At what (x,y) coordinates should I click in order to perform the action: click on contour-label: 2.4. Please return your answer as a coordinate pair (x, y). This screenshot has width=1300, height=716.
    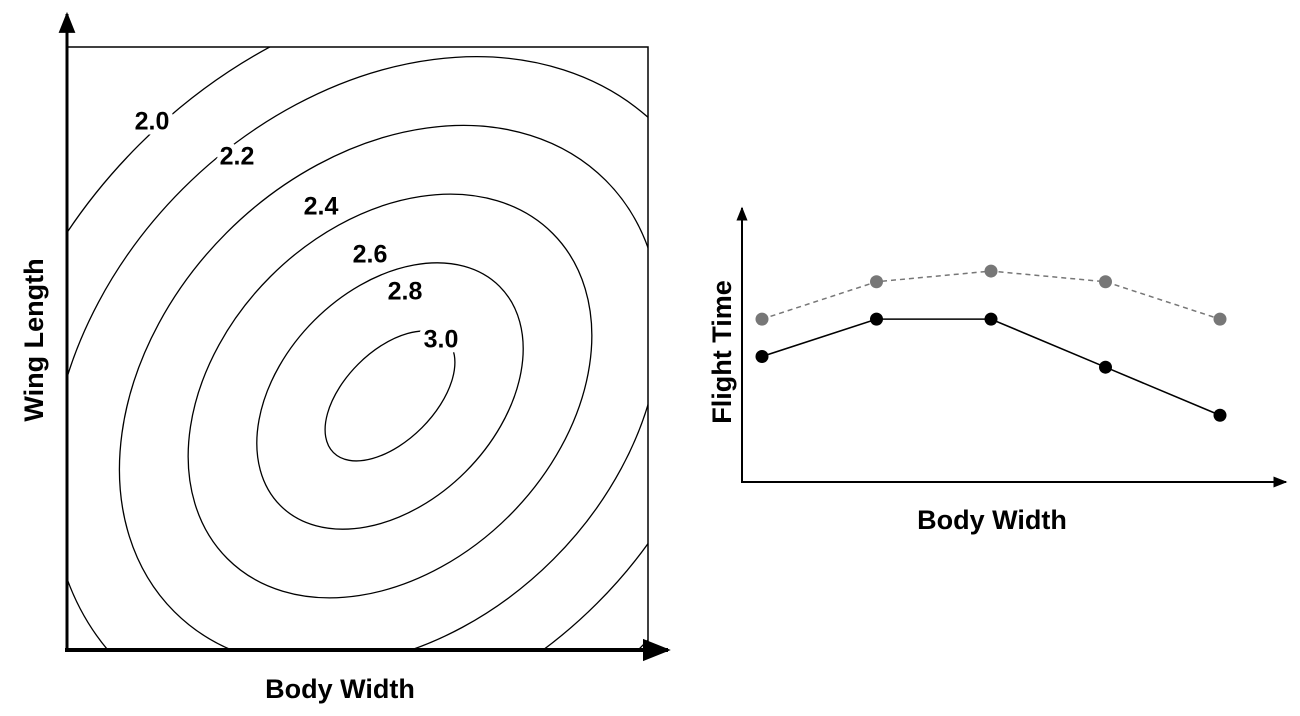
    Looking at the image, I should click on (321, 207).